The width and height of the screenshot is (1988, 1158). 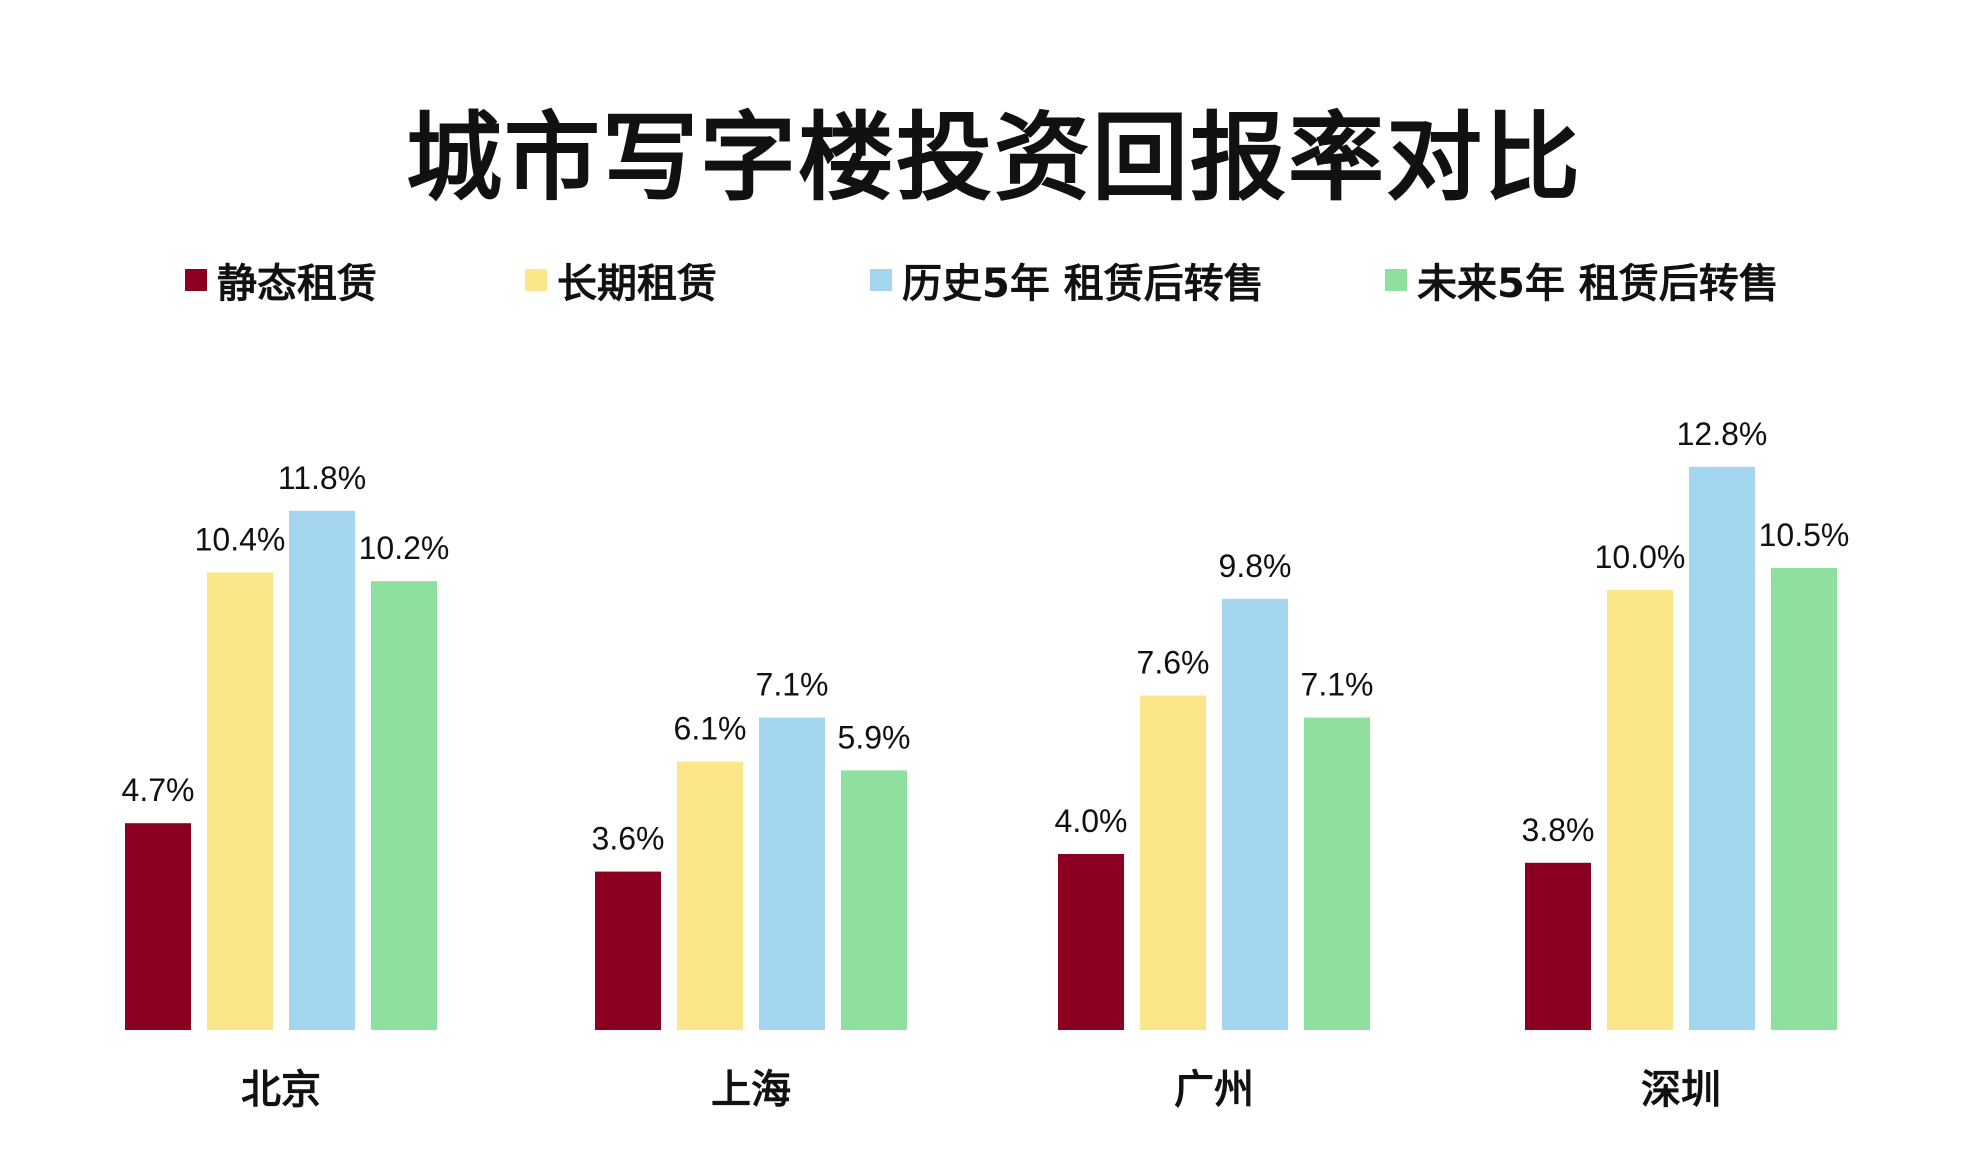 I want to click on data-label: 4.7%, so click(x=158, y=790).